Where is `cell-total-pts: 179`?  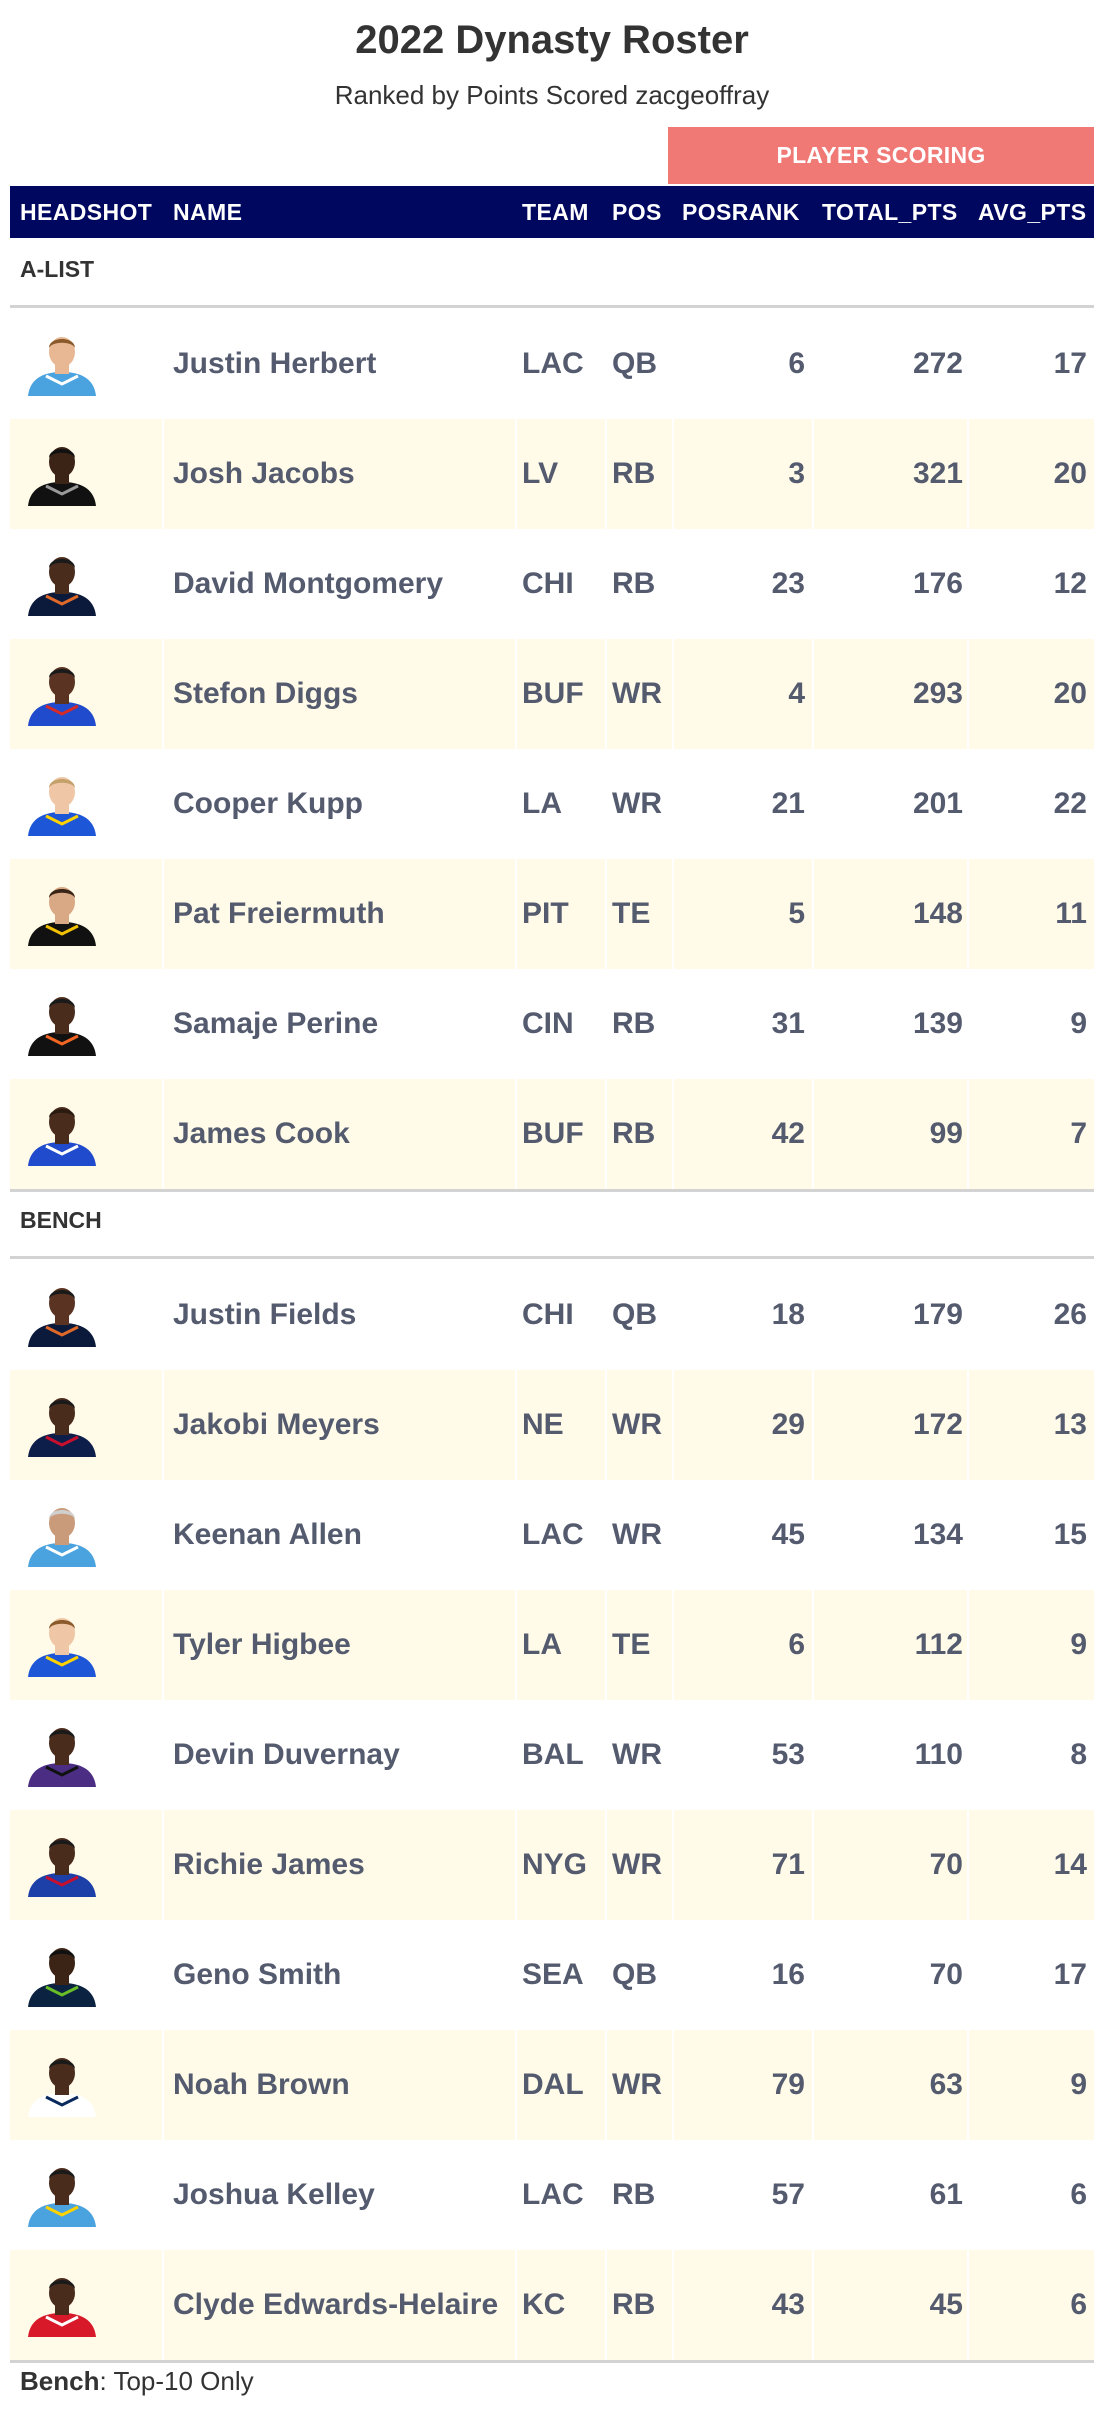
cell-total-pts: 179 is located at coordinates (937, 1314).